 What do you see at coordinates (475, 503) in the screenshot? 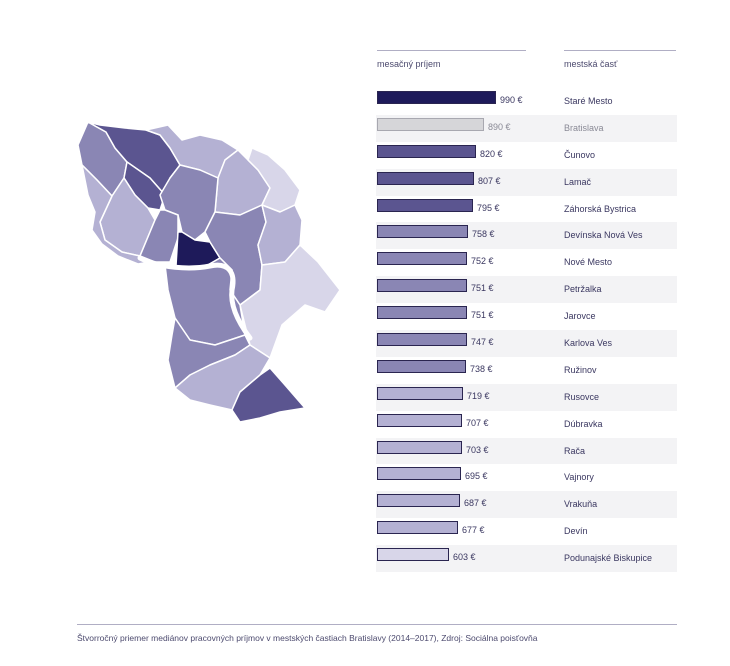
I see `bar-value-label: 687 €` at bounding box center [475, 503].